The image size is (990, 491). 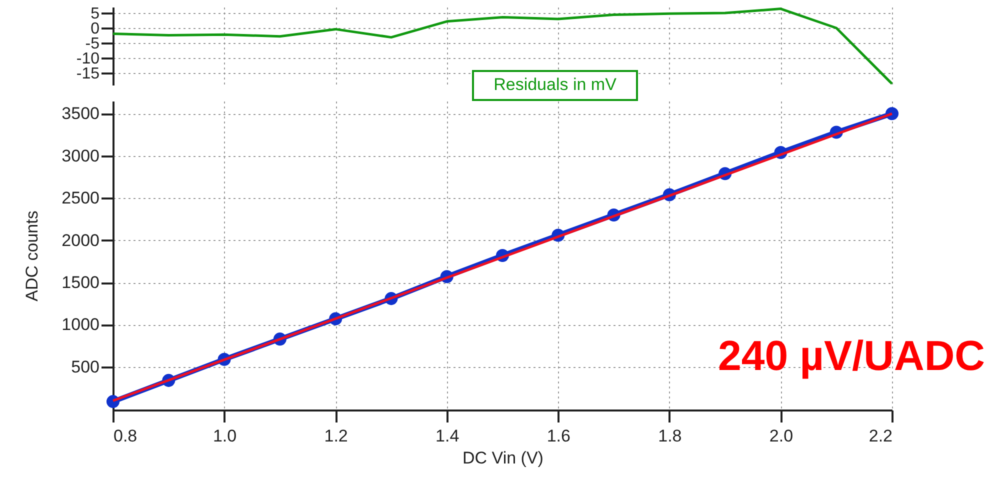 I want to click on x-tick-label: 1.6, so click(x=558, y=436).